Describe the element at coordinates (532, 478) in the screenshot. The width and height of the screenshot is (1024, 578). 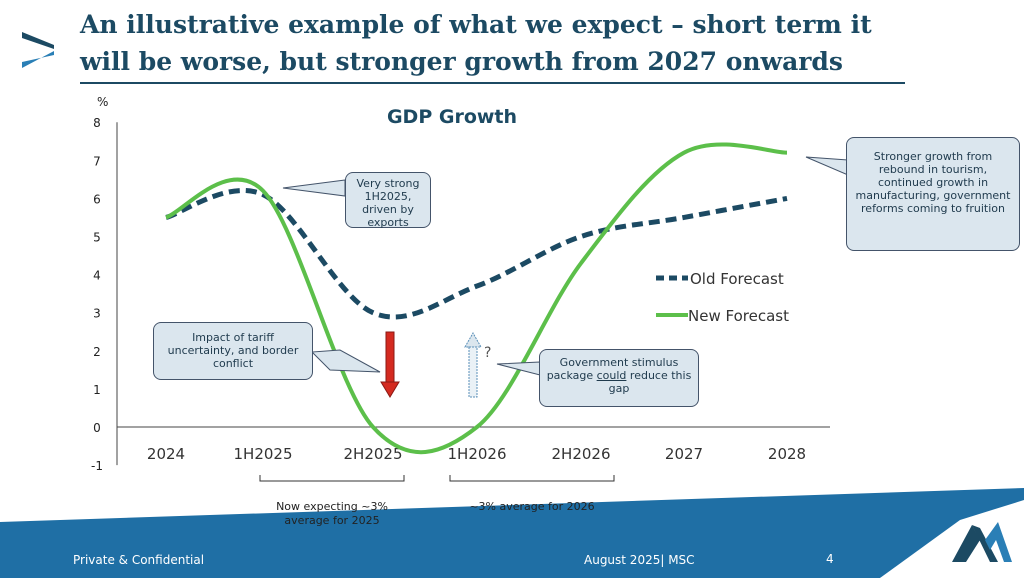
I see `bracket-2026` at that location.